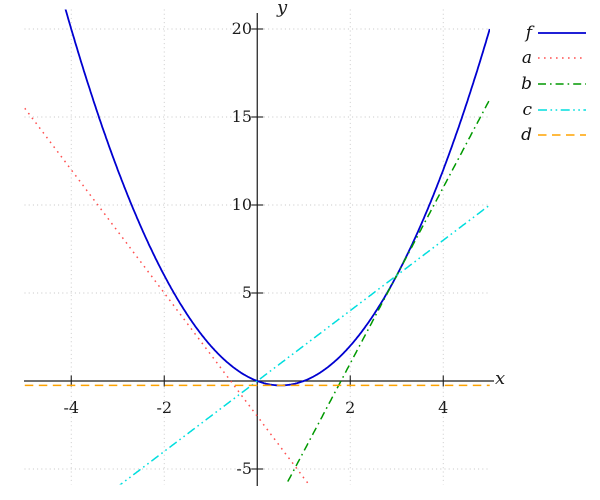 Image resolution: width=600 pixels, height=500 pixels. Describe the element at coordinates (562, 84) in the screenshot. I see `legend-line-sample-b` at that location.